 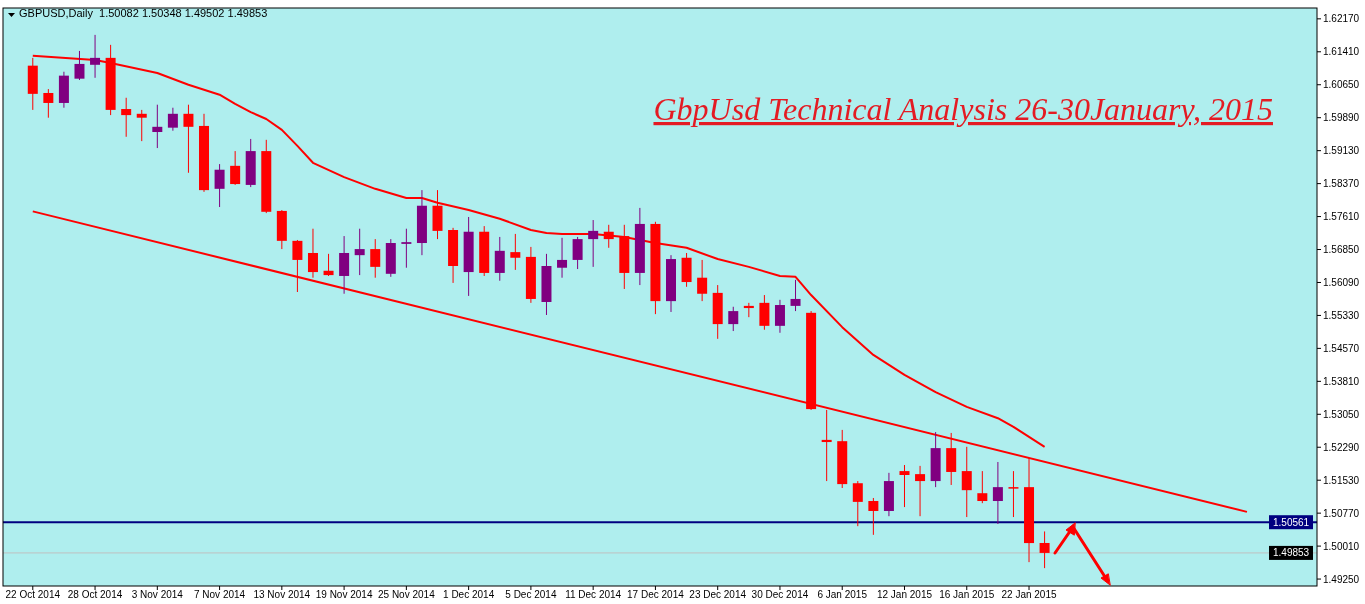 I want to click on x-tick-label: 22 Jan 2015, so click(x=1029, y=594).